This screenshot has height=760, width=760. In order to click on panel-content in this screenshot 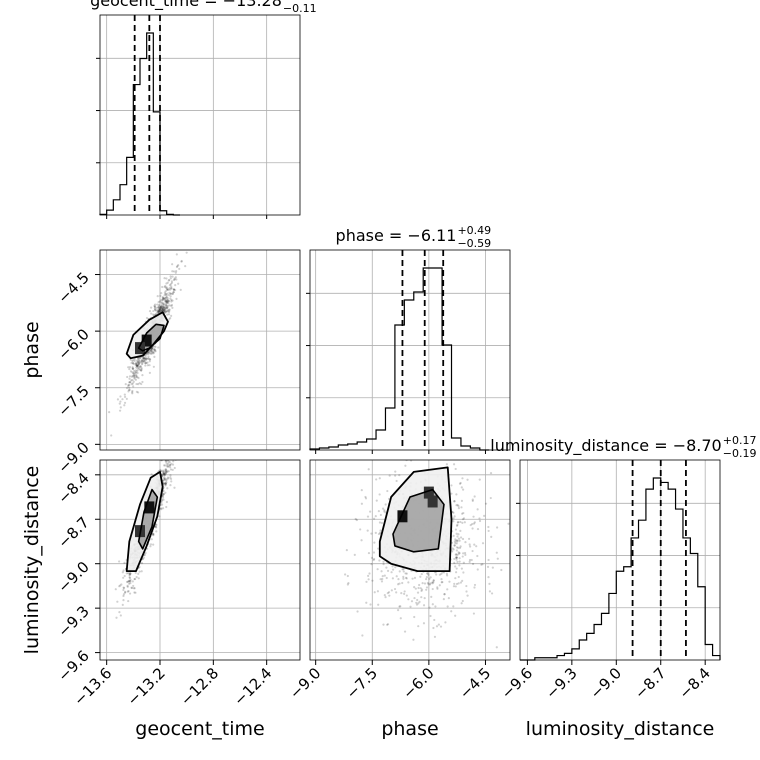, I will do `click(410, 557)`.